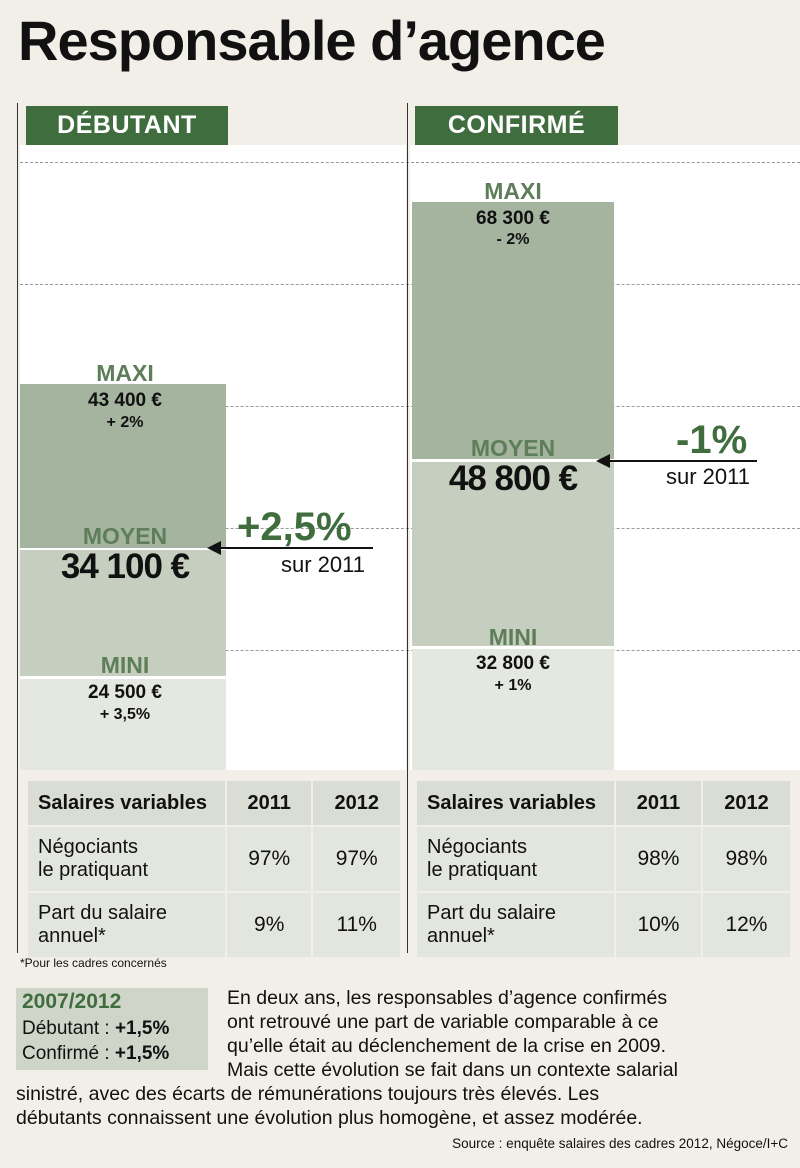  Describe the element at coordinates (513, 685) in the screenshot. I see `confirme-mini-change: + 1%` at that location.